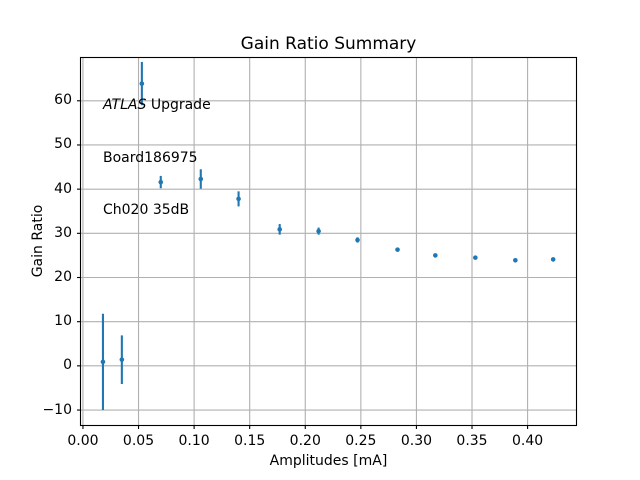 Image resolution: width=640 pixels, height=480 pixels. I want to click on x-tick-label: 0.00, so click(83, 441).